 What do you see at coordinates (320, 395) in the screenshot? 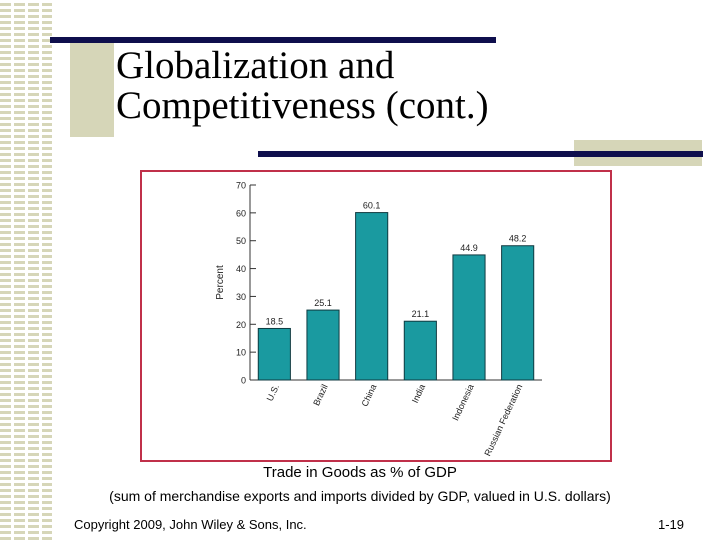
I see `x-tick-label: Brazil` at bounding box center [320, 395].